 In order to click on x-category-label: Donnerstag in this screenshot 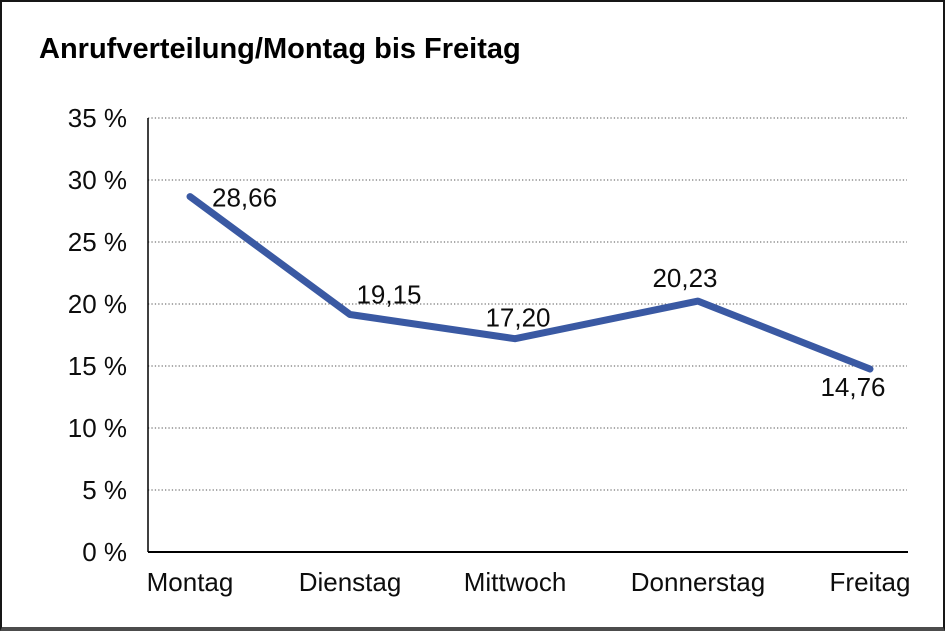, I will do `click(698, 582)`.